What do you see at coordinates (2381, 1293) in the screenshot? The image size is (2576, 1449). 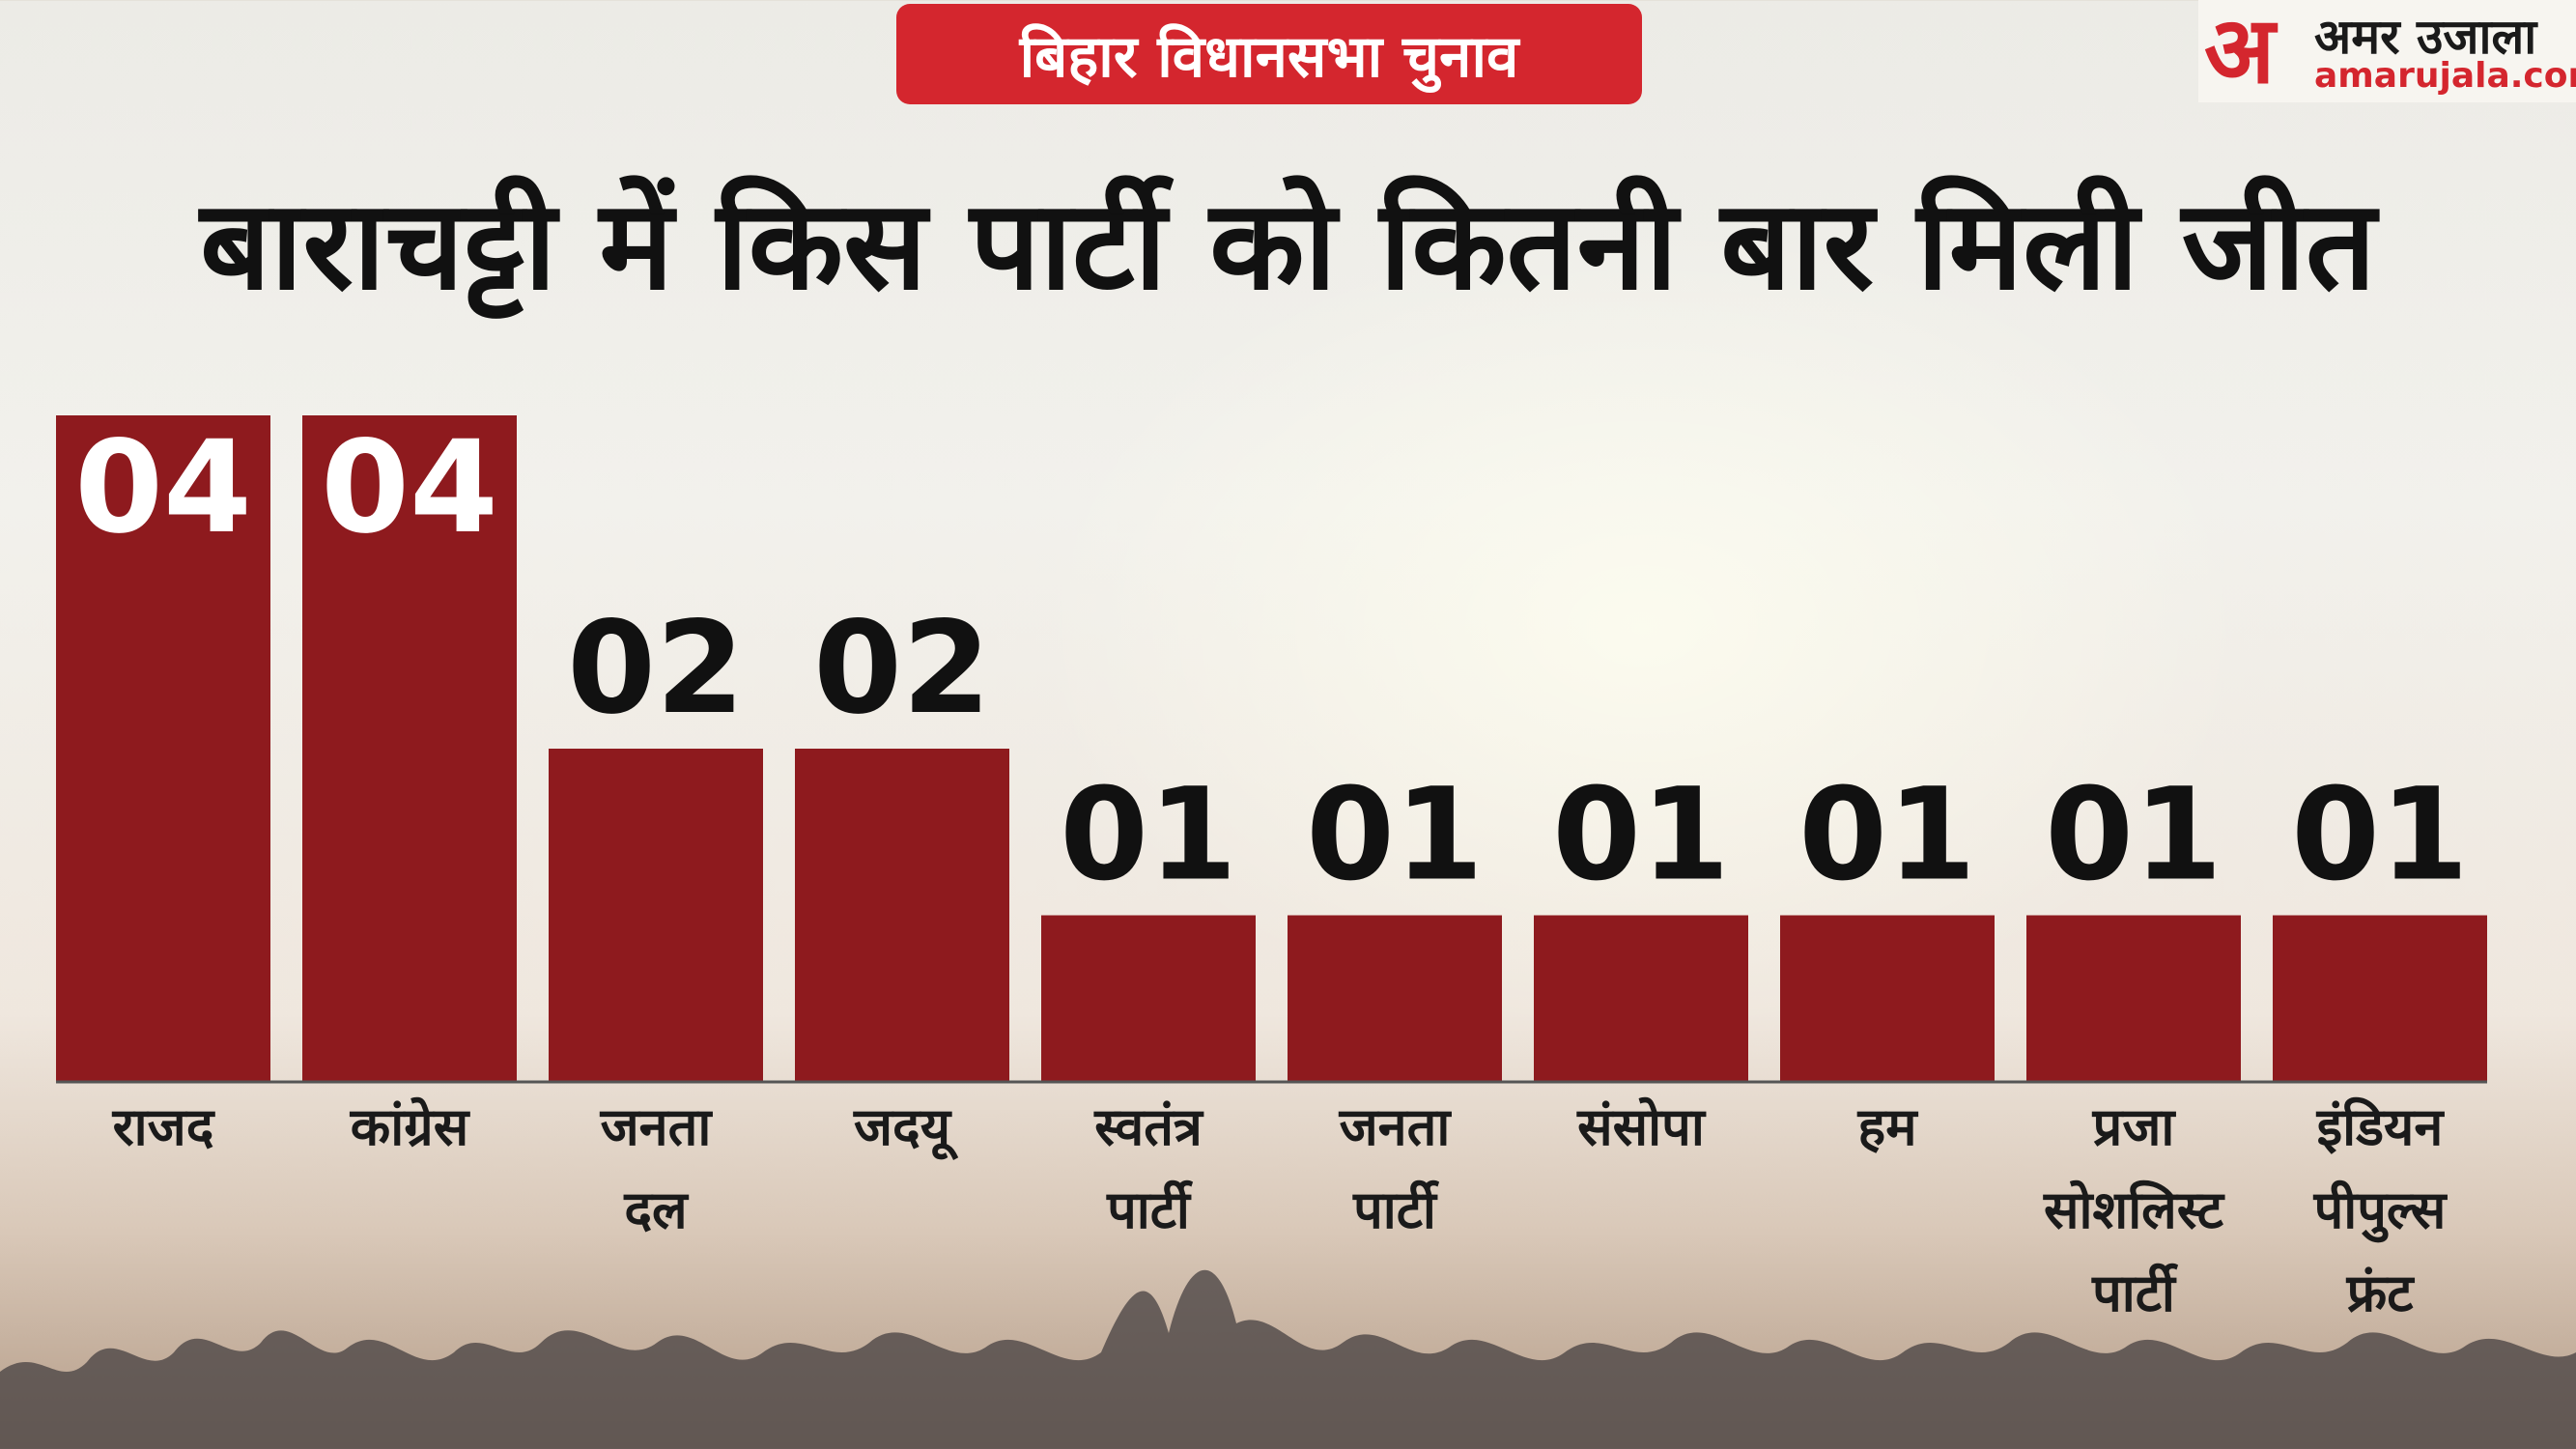 I see `category-label-10-line-3: फ्रंट` at bounding box center [2381, 1293].